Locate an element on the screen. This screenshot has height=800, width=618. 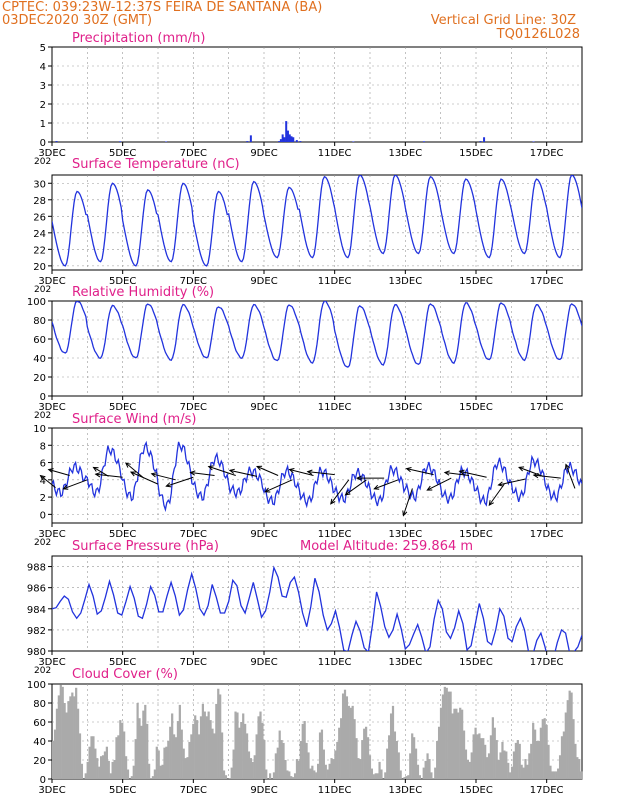
y-tick-label: 80 is located at coordinates (39, 704).